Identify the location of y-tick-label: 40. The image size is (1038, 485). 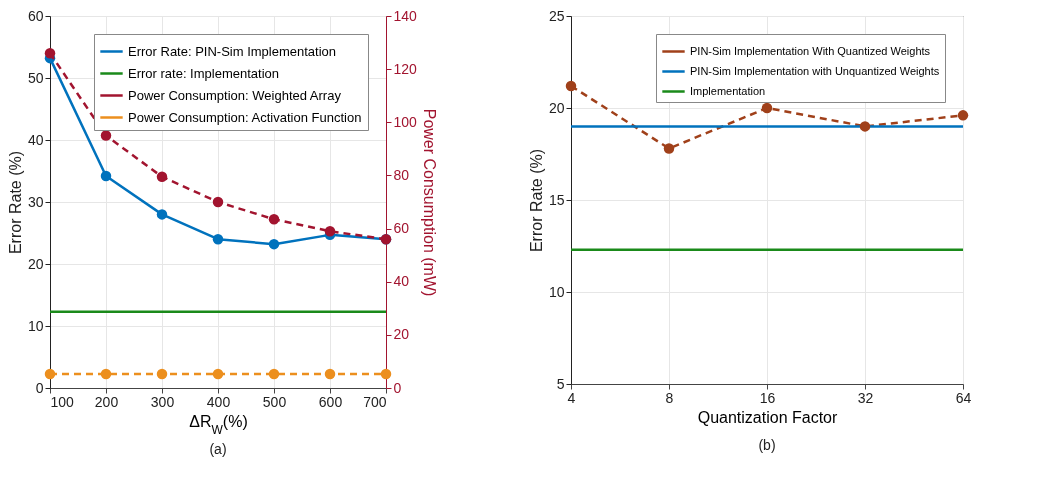
(35, 139).